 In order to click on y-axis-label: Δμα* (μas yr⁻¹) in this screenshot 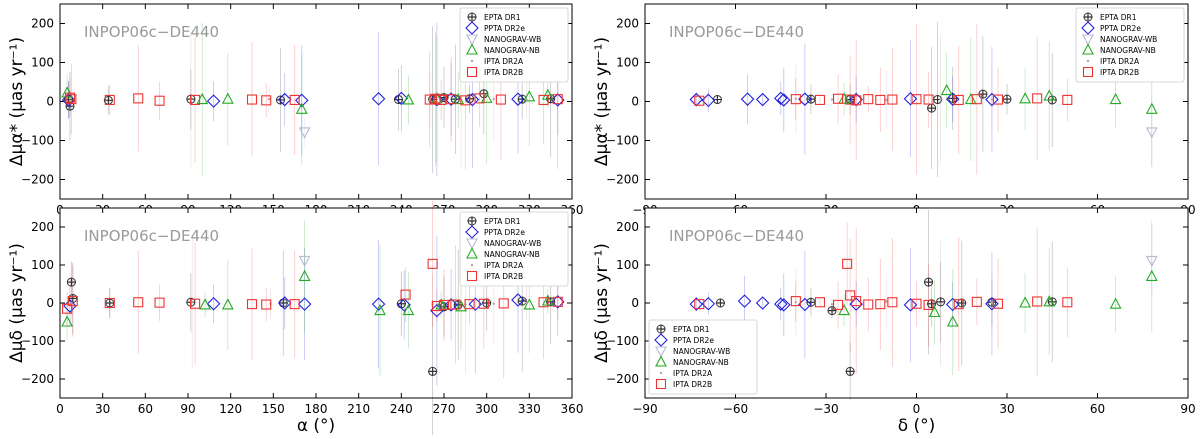, I will do `click(602, 101)`.